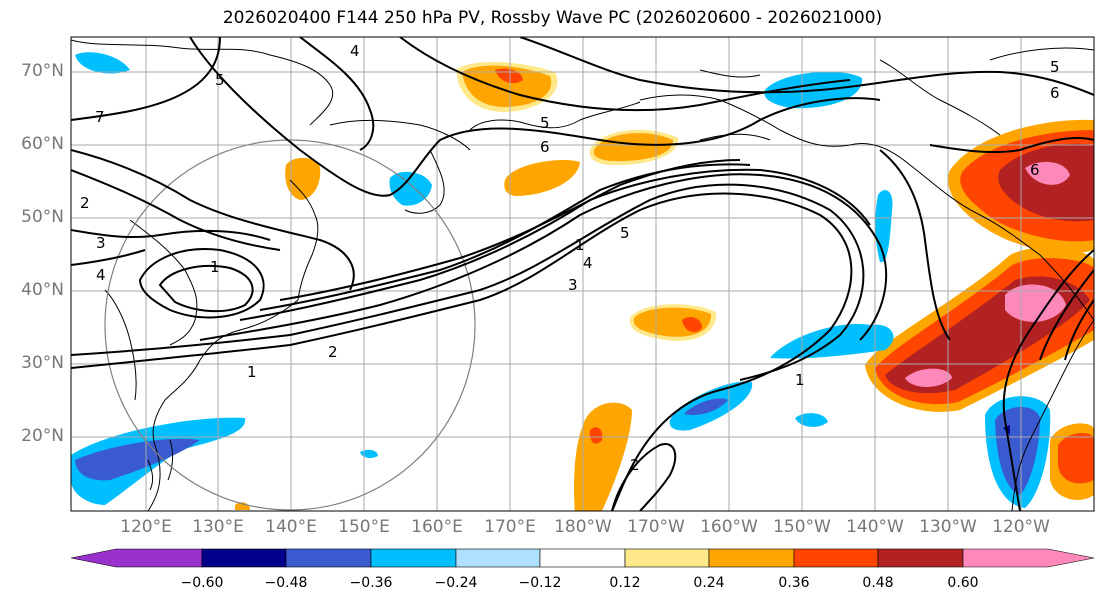 The width and height of the screenshot is (1105, 604). Describe the element at coordinates (456, 583) in the screenshot. I see `colorbar-tick-label: −0.24` at that location.